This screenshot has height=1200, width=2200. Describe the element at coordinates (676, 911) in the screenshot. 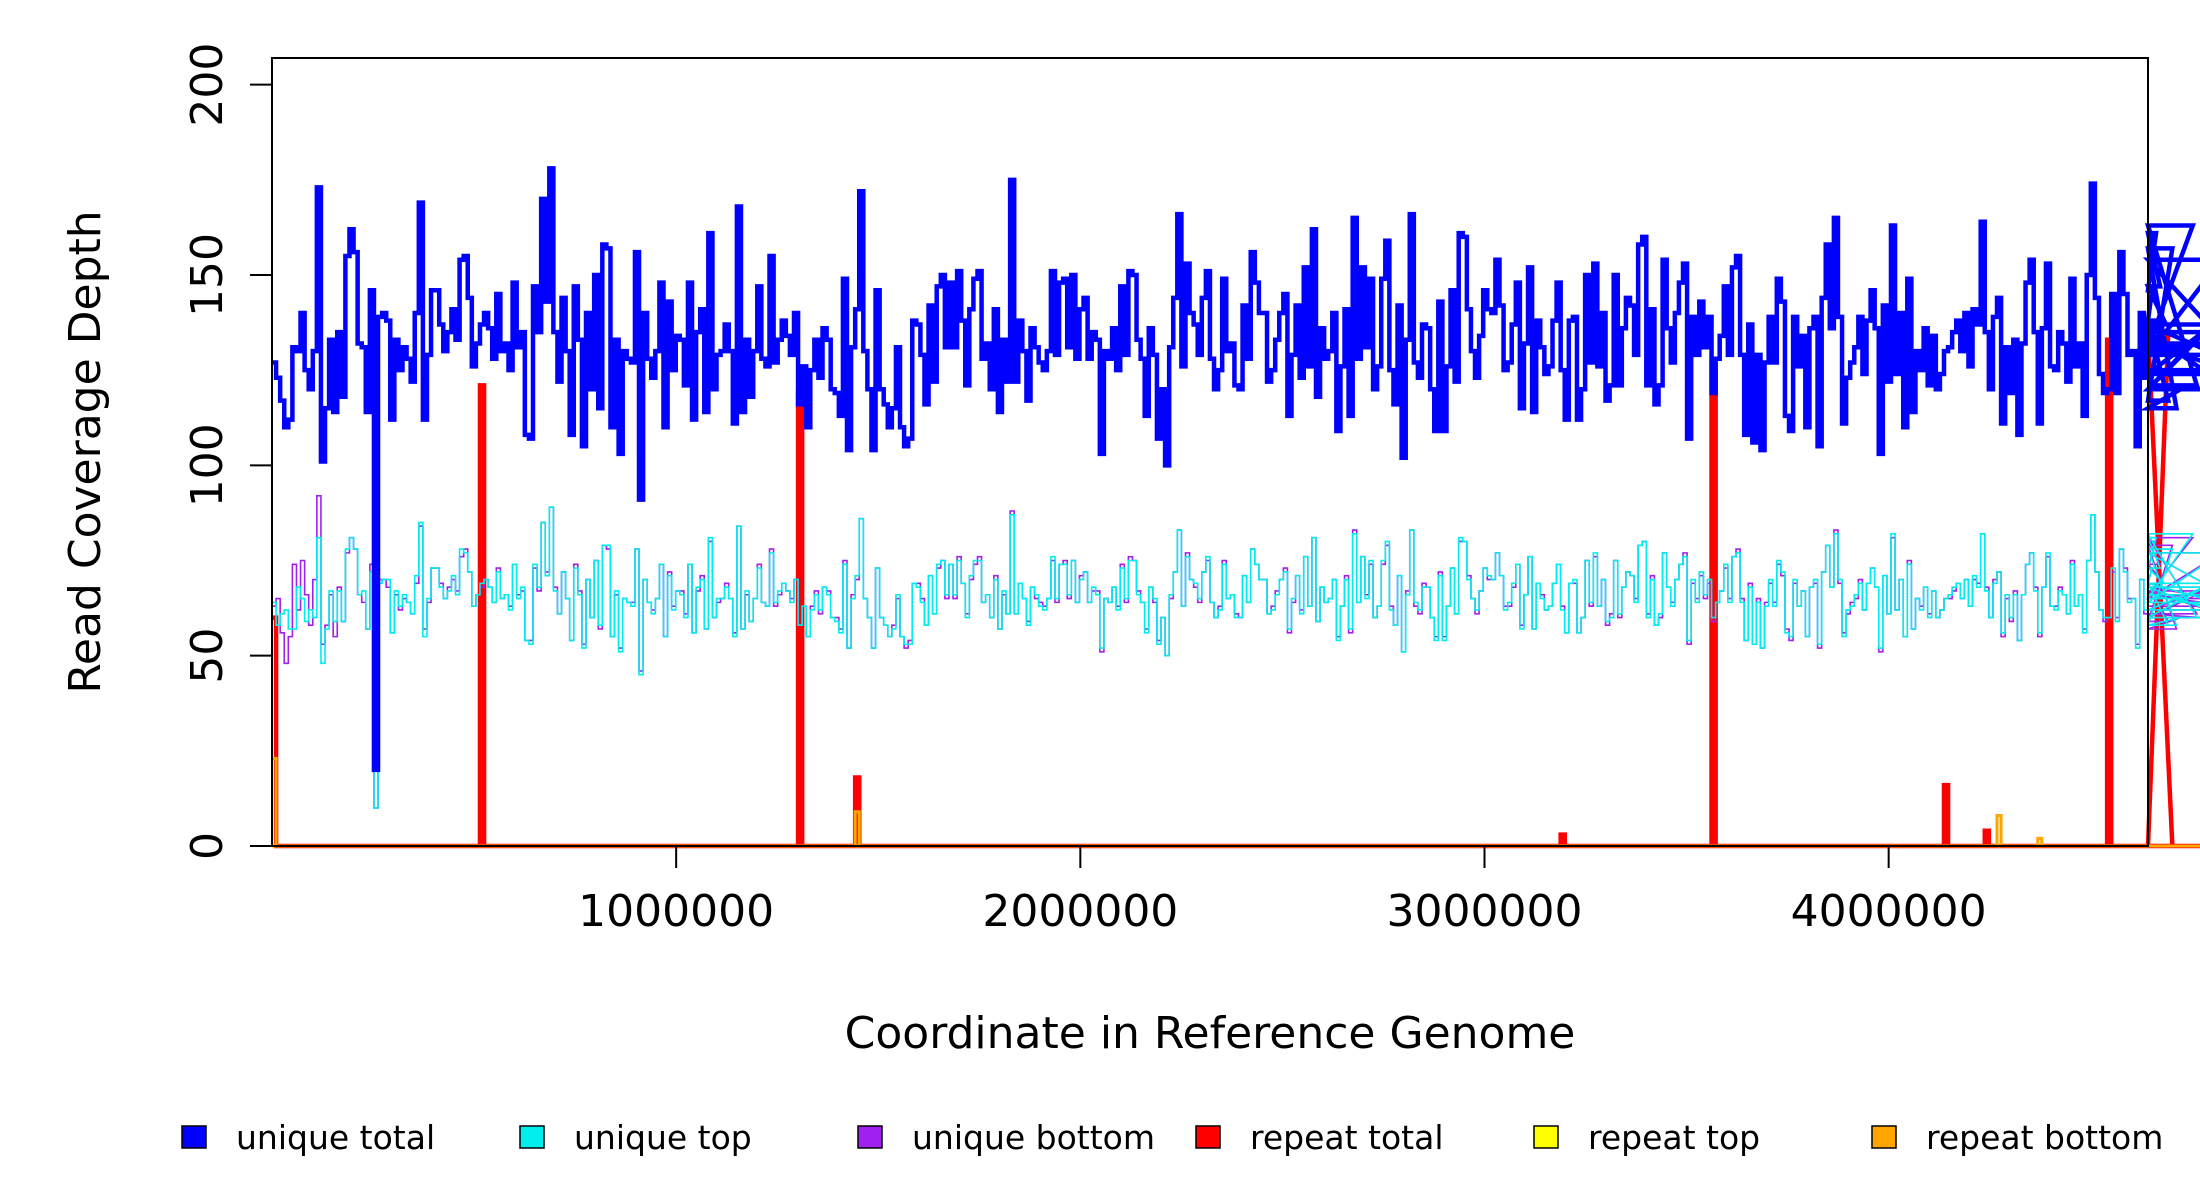

I see `x-tick-label: 1000000` at that location.